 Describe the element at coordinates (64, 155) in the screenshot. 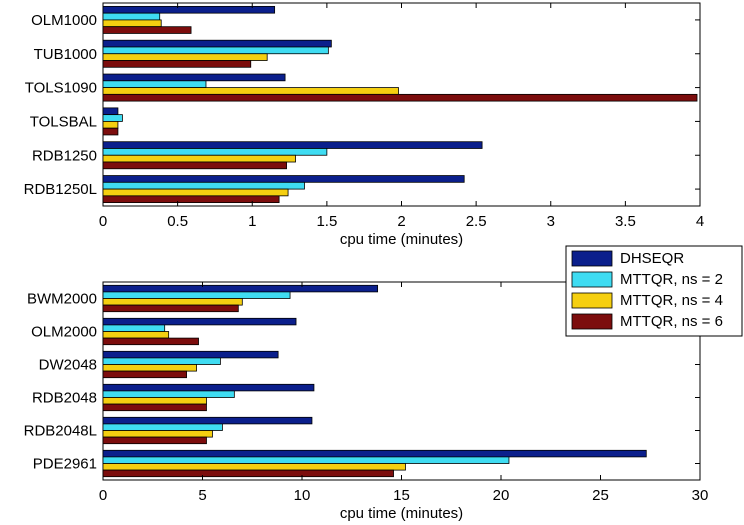

I see `category-label-rdb1250: RDB1250` at that location.